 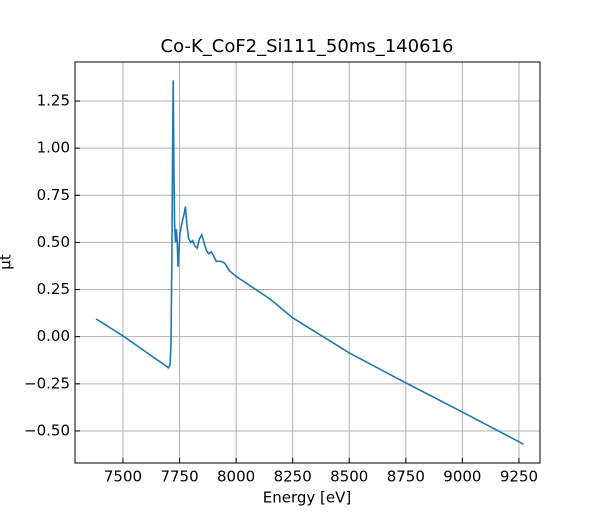 What do you see at coordinates (179, 477) in the screenshot?
I see `x-tick-label: 7750` at bounding box center [179, 477].